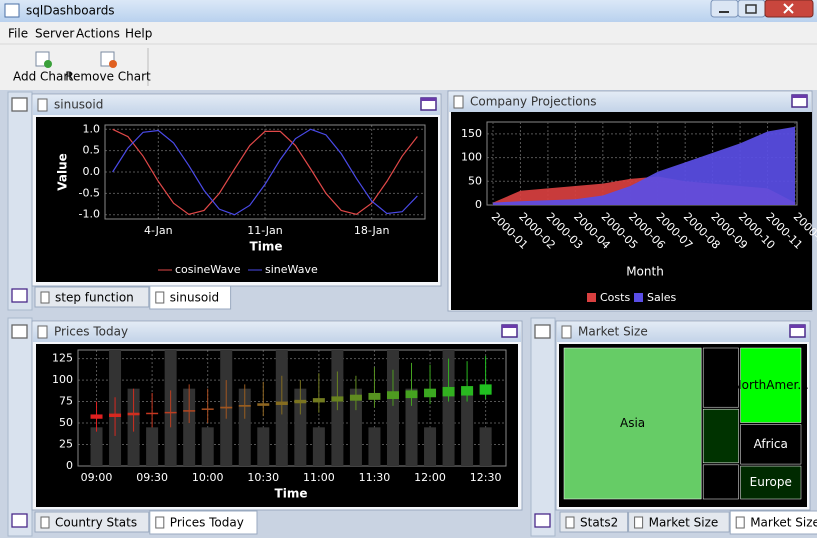  What do you see at coordinates (615, 297) in the screenshot?
I see `legend-label: Costs` at bounding box center [615, 297].